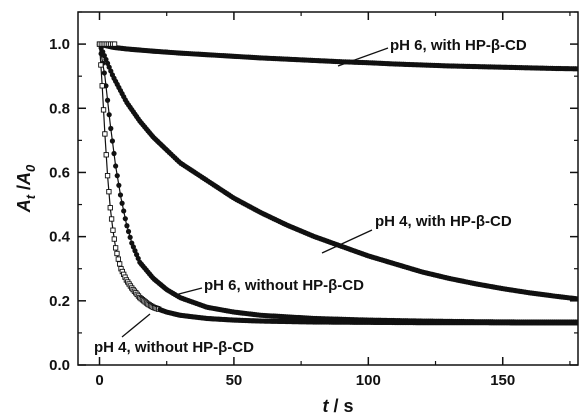  Describe the element at coordinates (59, 301) in the screenshot. I see `y-tick-label: 0.2` at that location.